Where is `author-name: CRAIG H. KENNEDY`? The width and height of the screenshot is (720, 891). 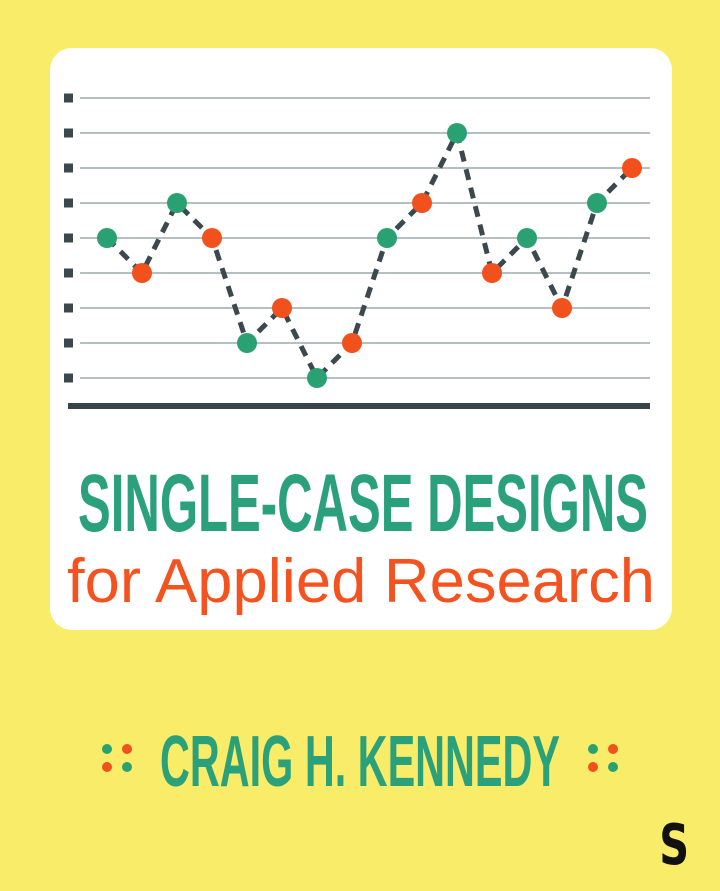 author-name: CRAIG H. KENNEDY is located at coordinates (360, 759).